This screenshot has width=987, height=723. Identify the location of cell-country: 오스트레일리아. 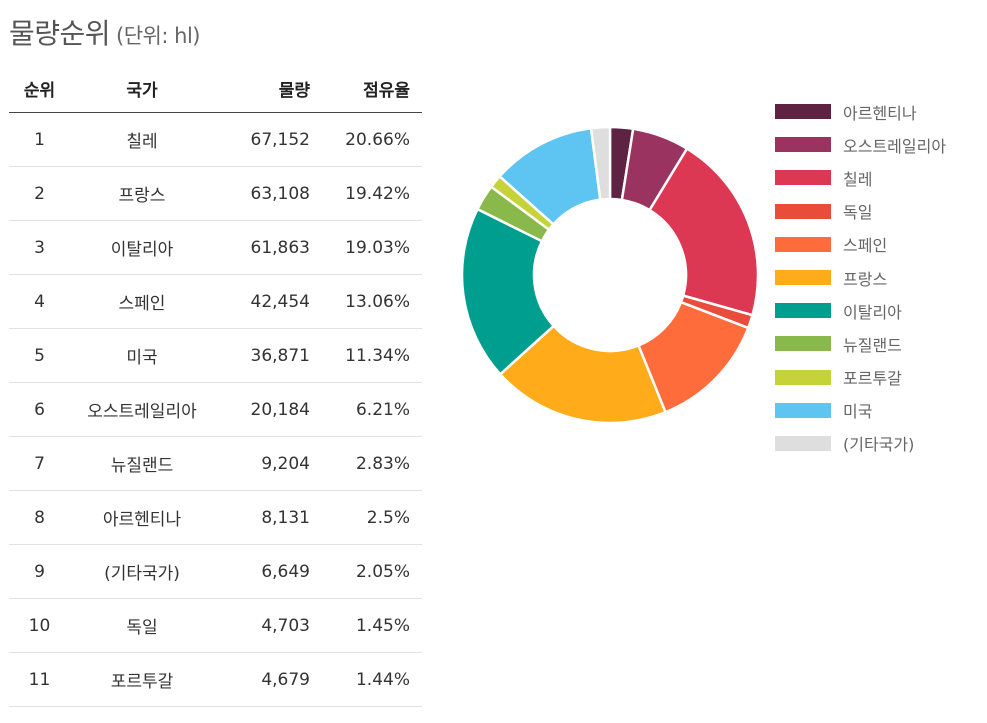
(142, 409).